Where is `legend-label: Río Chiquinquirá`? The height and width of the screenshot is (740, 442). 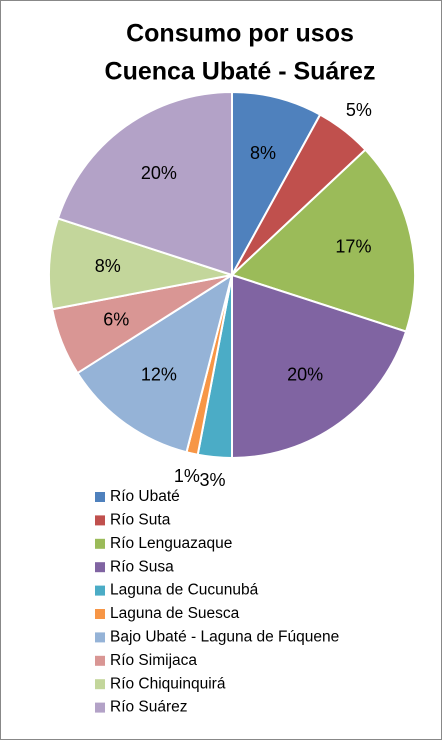
legend-label: Río Chiquinquirá is located at coordinates (168, 683).